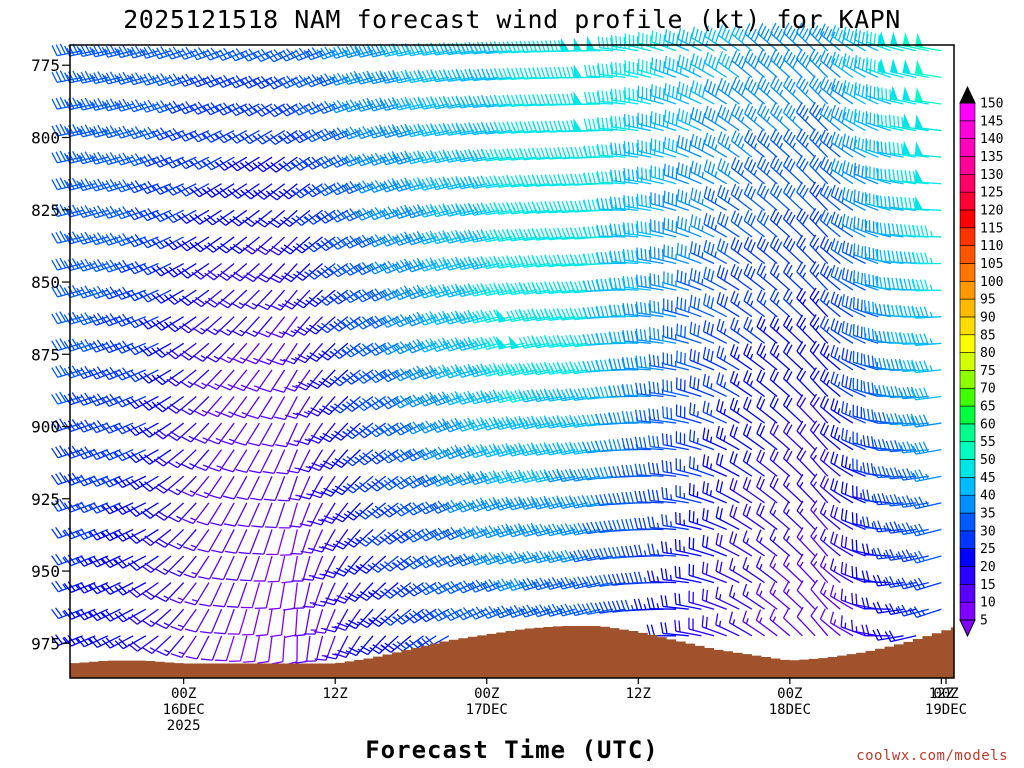 The width and height of the screenshot is (1024, 768). I want to click on x-tick-label: 00Z, so click(789, 694).